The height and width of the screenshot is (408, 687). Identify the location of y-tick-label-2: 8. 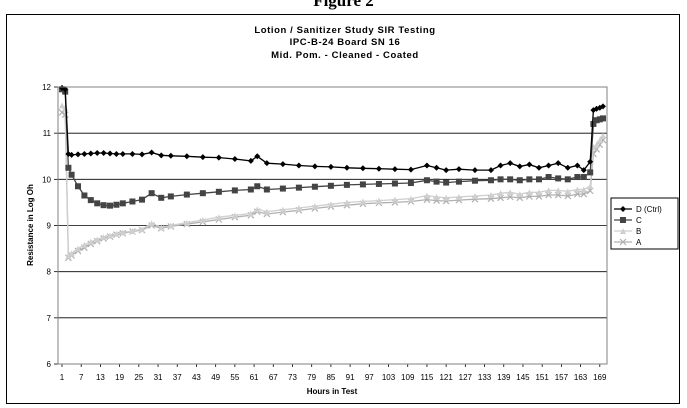
(49, 272).